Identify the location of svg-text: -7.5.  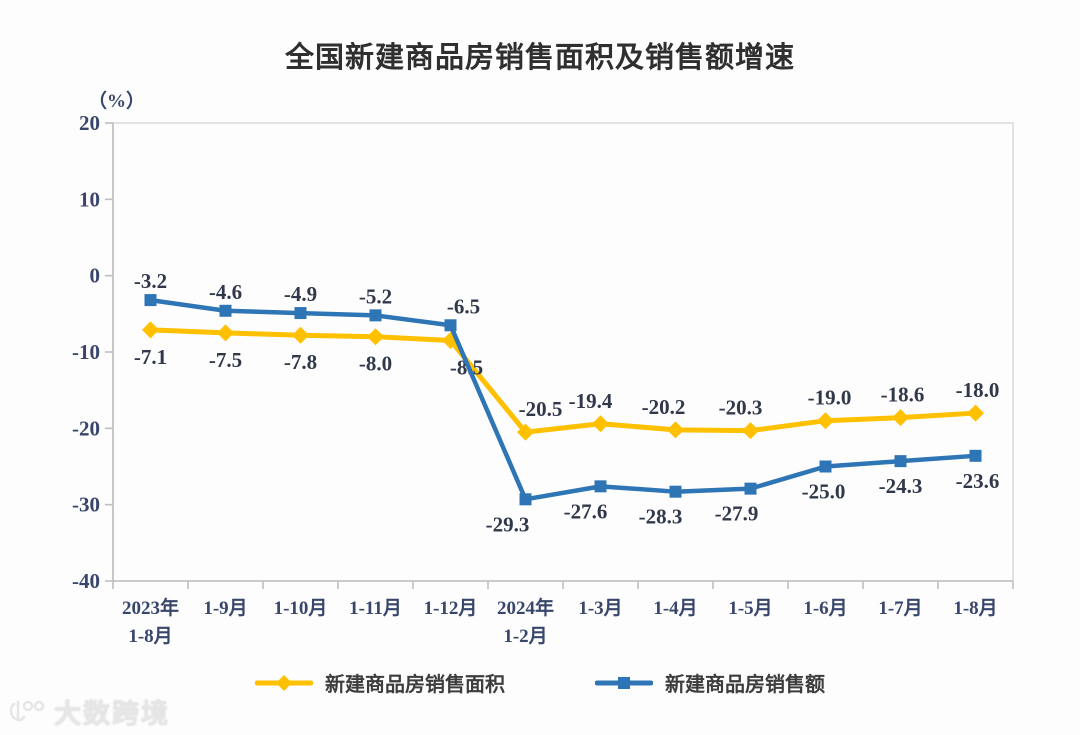
(225, 360).